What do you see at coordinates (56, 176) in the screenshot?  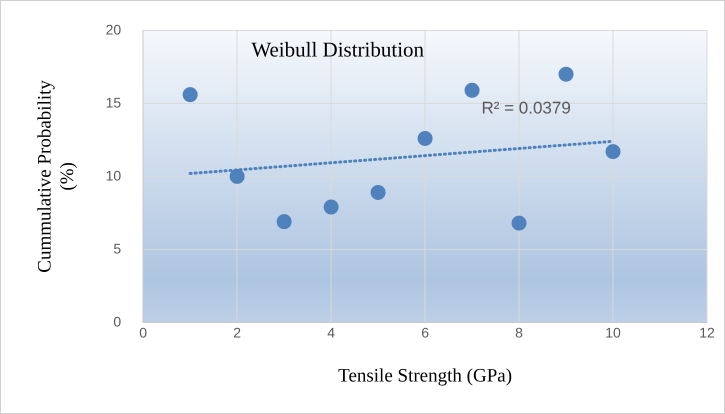 I see `y-axis-title: Cummulative Probability (%)` at bounding box center [56, 176].